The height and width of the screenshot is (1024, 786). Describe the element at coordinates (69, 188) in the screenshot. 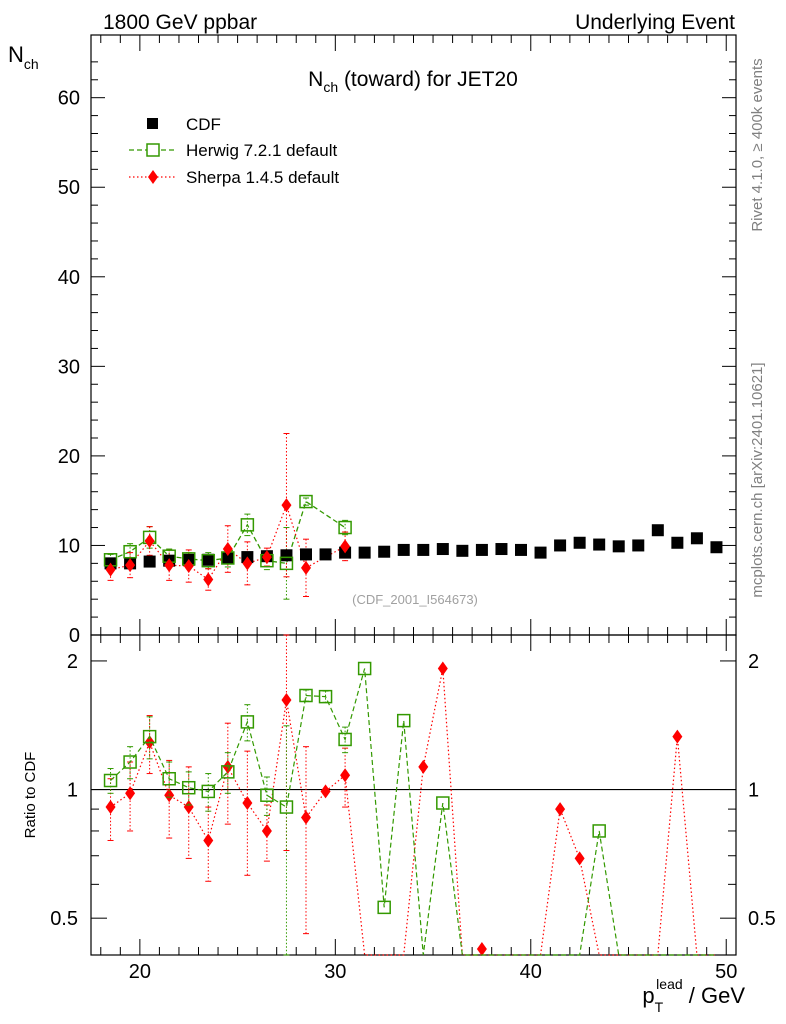

I see `main-ytick-label: 50` at that location.